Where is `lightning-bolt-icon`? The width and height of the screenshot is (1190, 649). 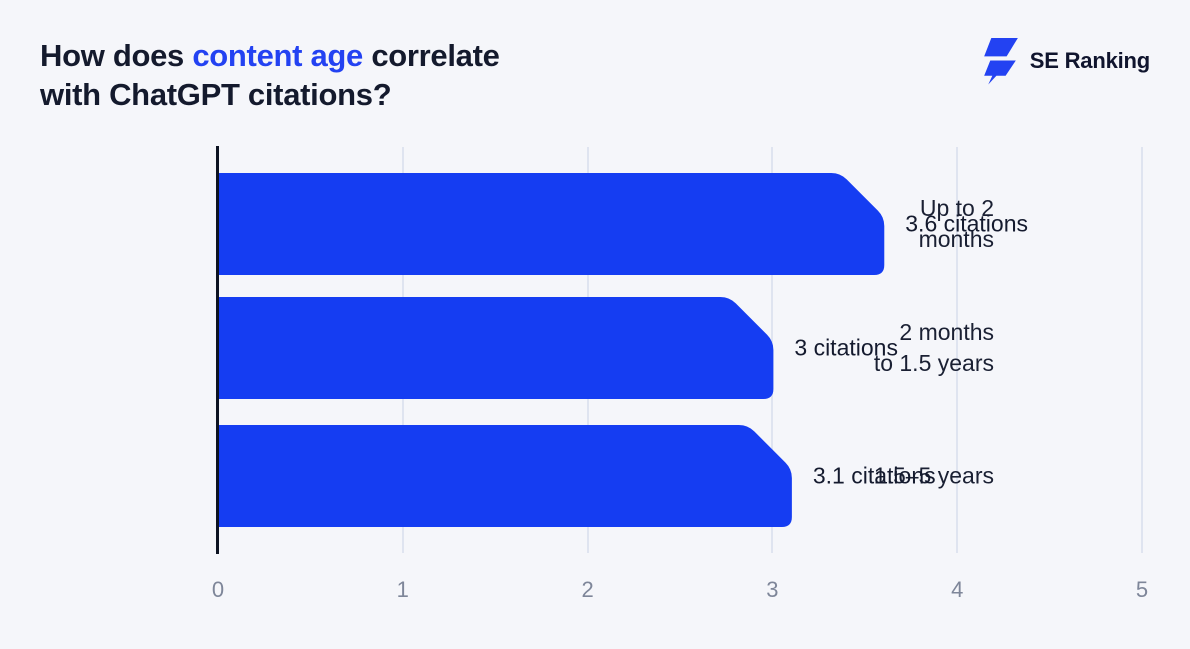 lightning-bolt-icon is located at coordinates (1000, 61).